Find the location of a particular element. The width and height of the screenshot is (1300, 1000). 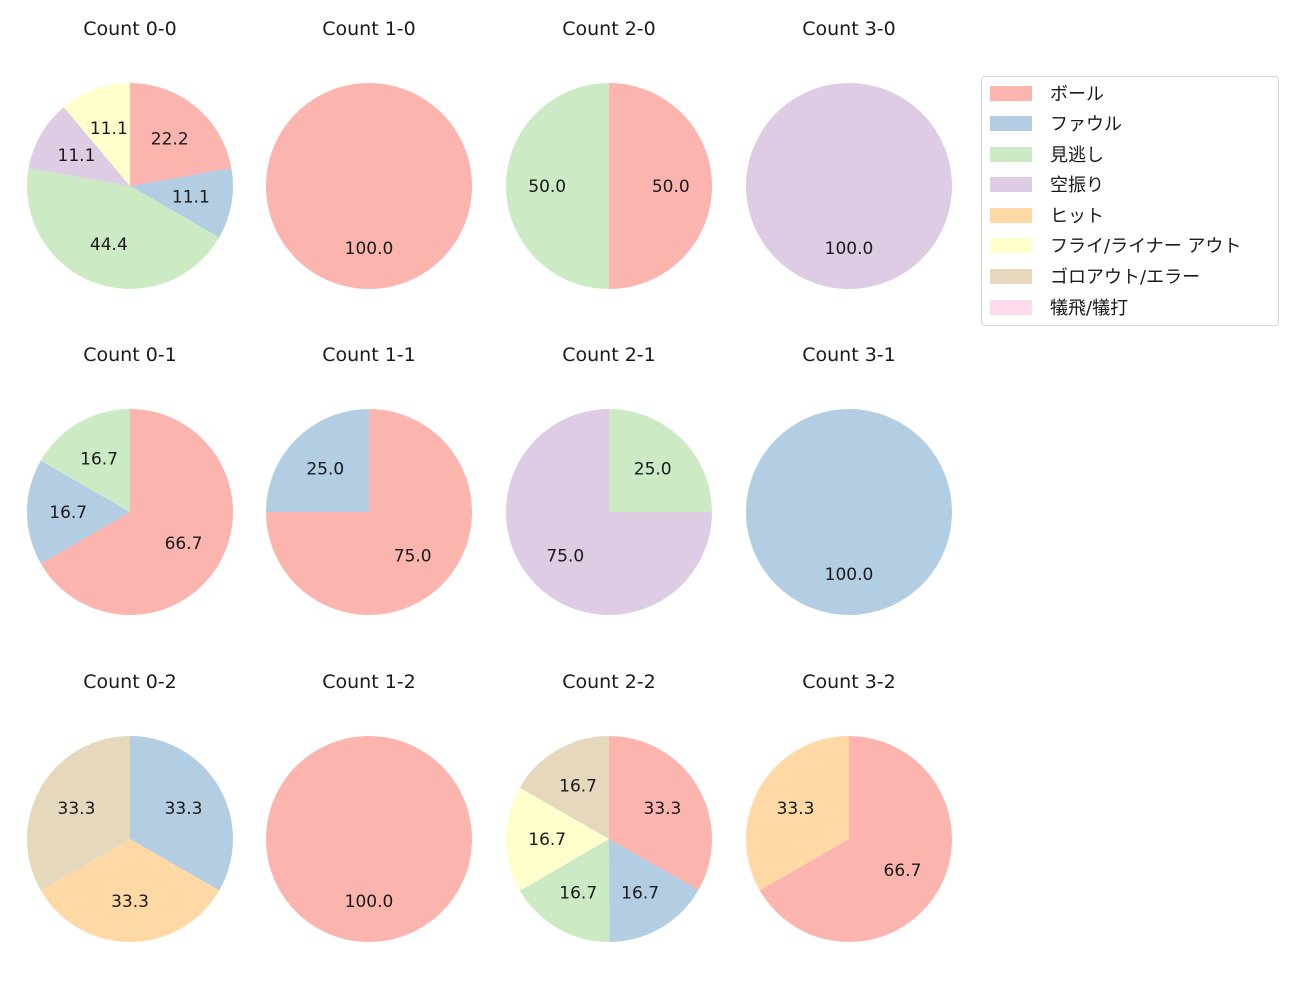

pie-chart: Count 0-1 66.7 16.7 16.7 is located at coordinates (129, 479).